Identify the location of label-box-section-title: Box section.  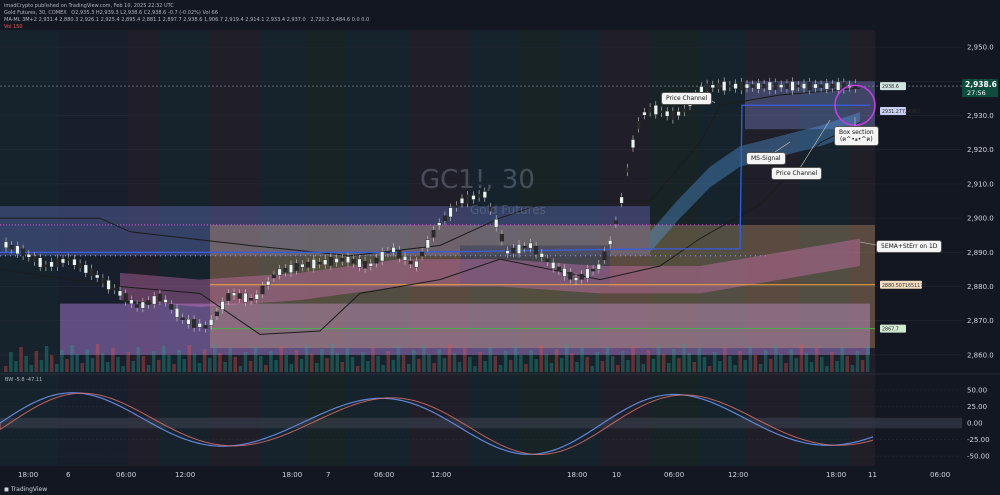
(856, 132).